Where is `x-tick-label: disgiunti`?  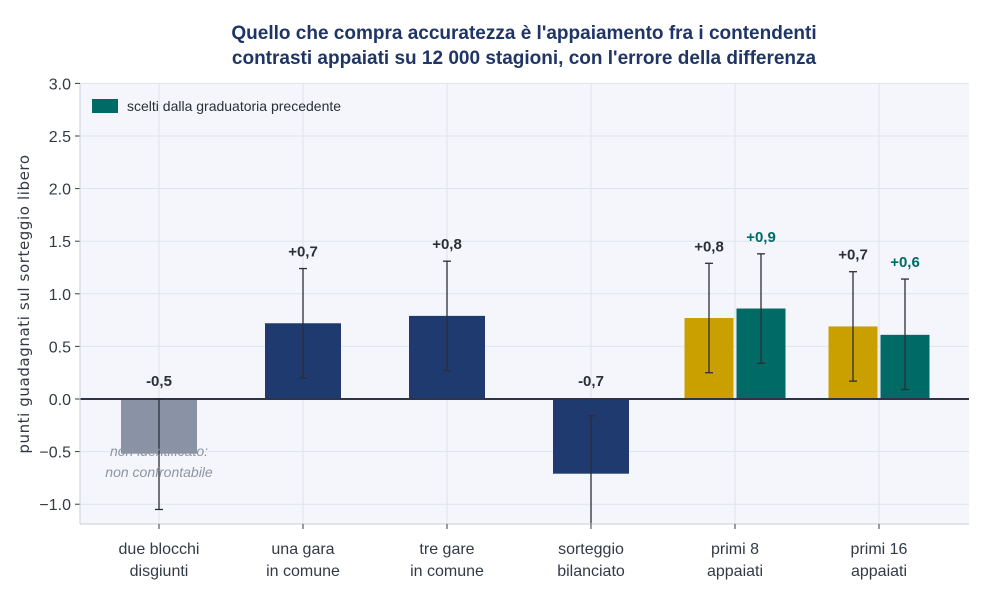
x-tick-label: disgiunti is located at coordinates (159, 571).